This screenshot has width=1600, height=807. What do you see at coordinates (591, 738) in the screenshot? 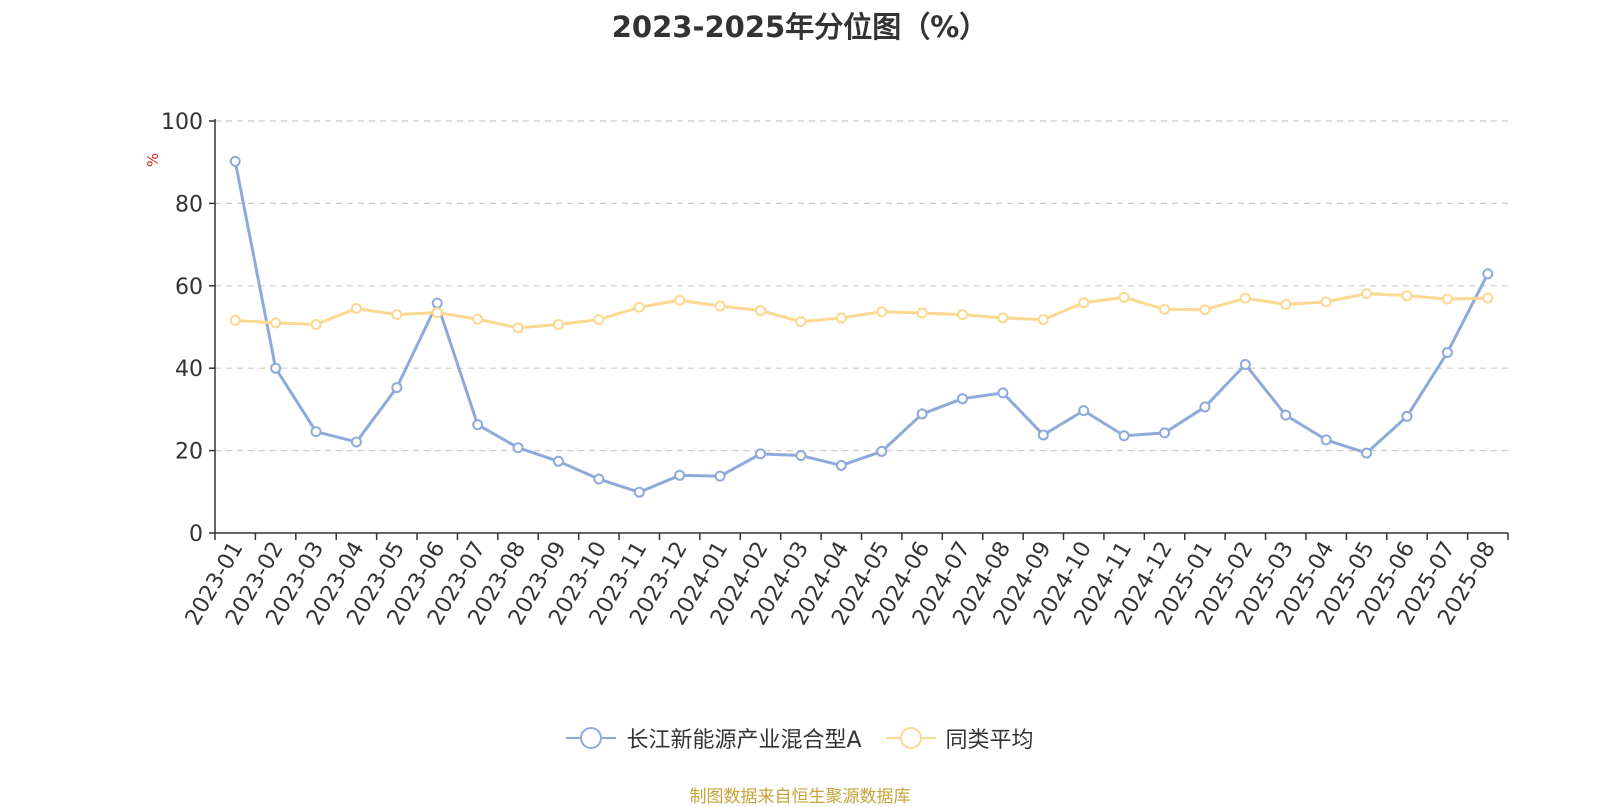
I see `legend-marker-fund-icon` at bounding box center [591, 738].